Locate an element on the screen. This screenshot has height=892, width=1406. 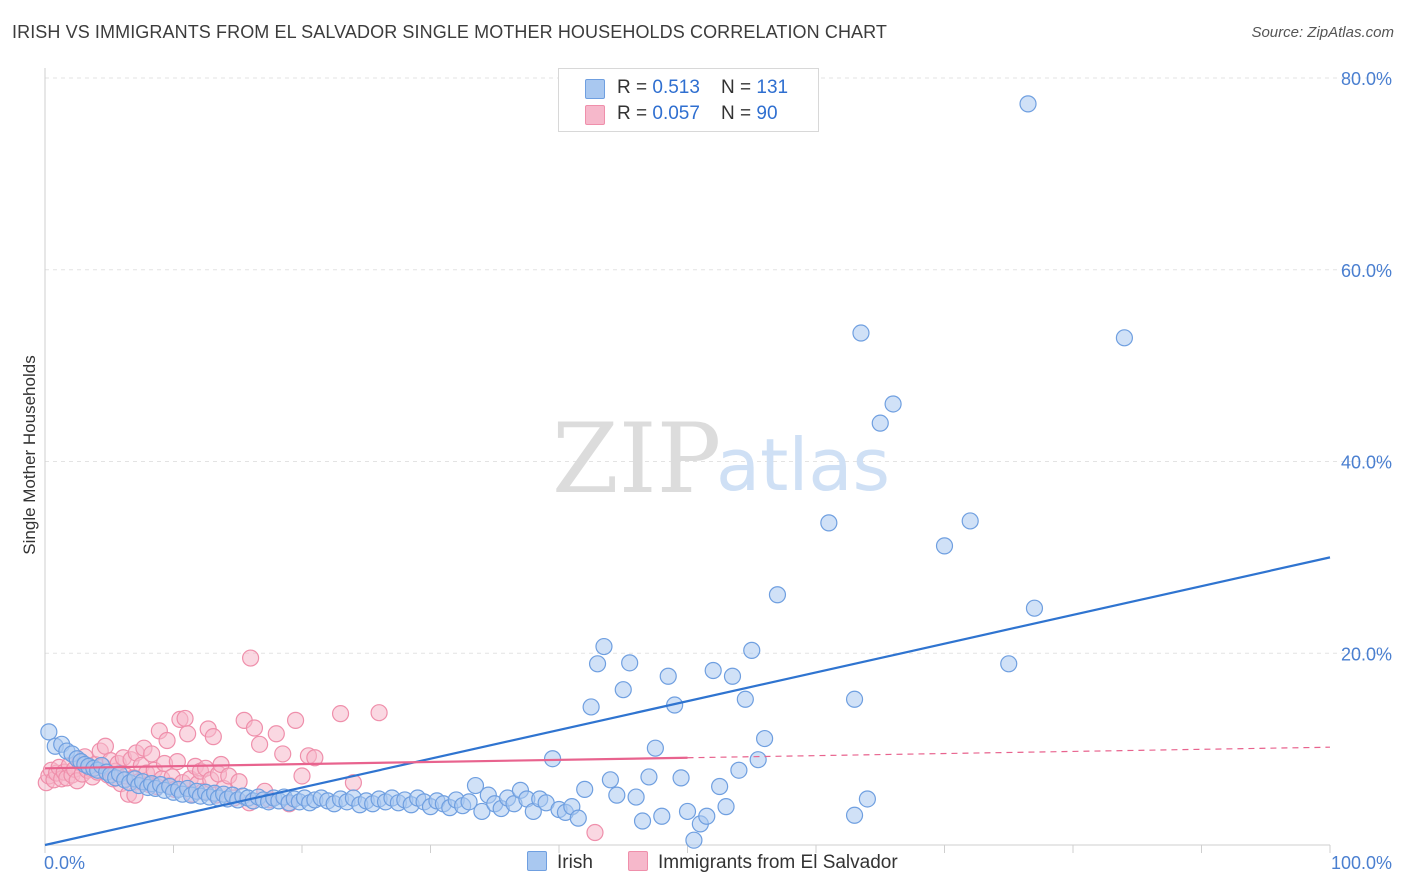
x-tick-label-min: 0.0% is located at coordinates (64, 863).